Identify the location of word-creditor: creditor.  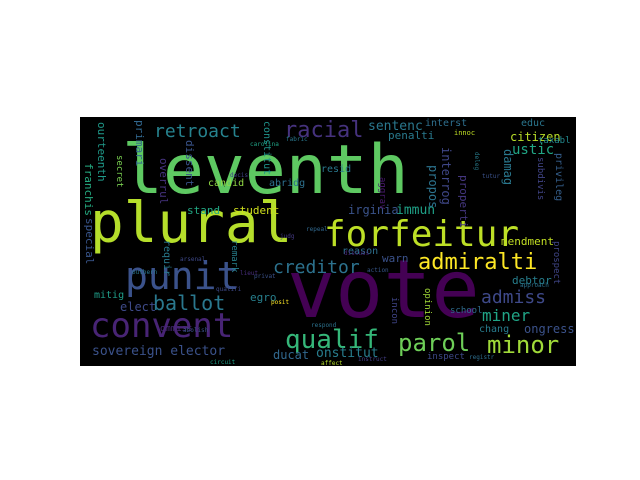
(316, 267).